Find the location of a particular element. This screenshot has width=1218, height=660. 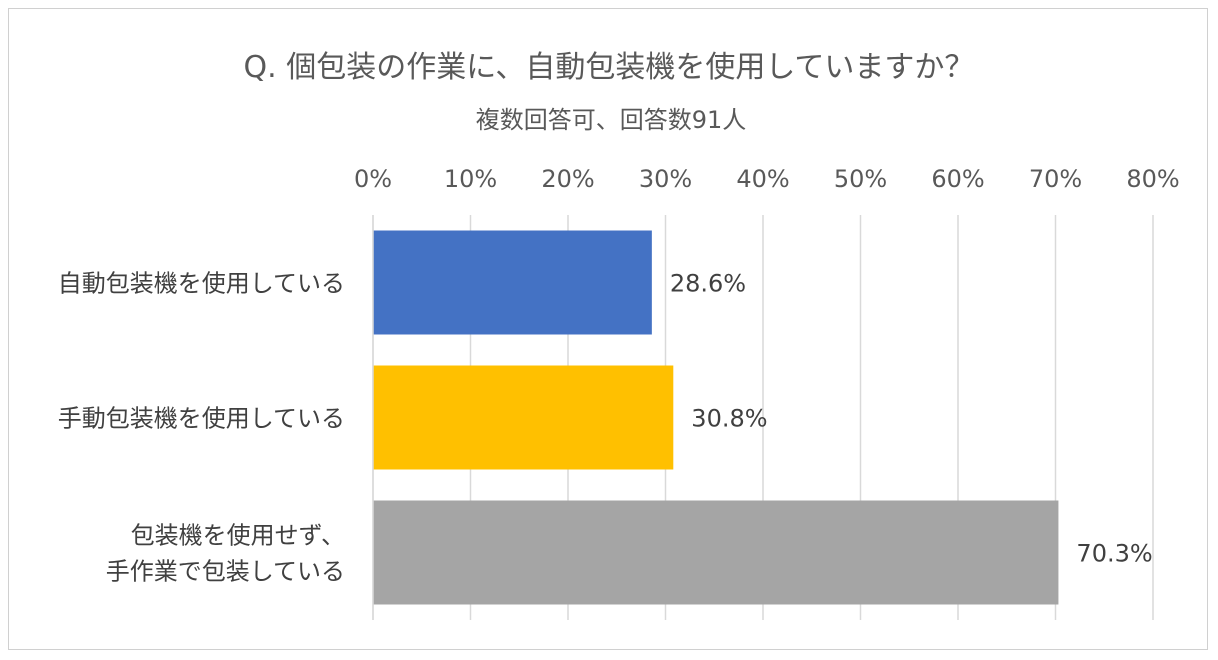

x-tick-label: 30% is located at coordinates (665, 179).